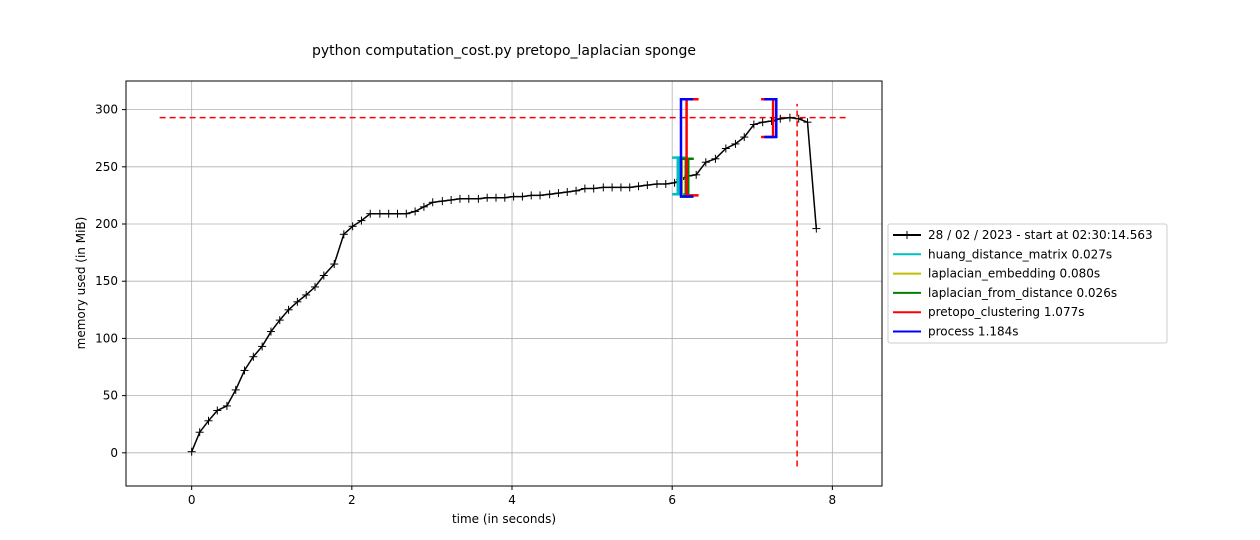 This screenshot has width=1260, height=540. Describe the element at coordinates (686, 148) in the screenshot. I see `bracket-start` at that location.